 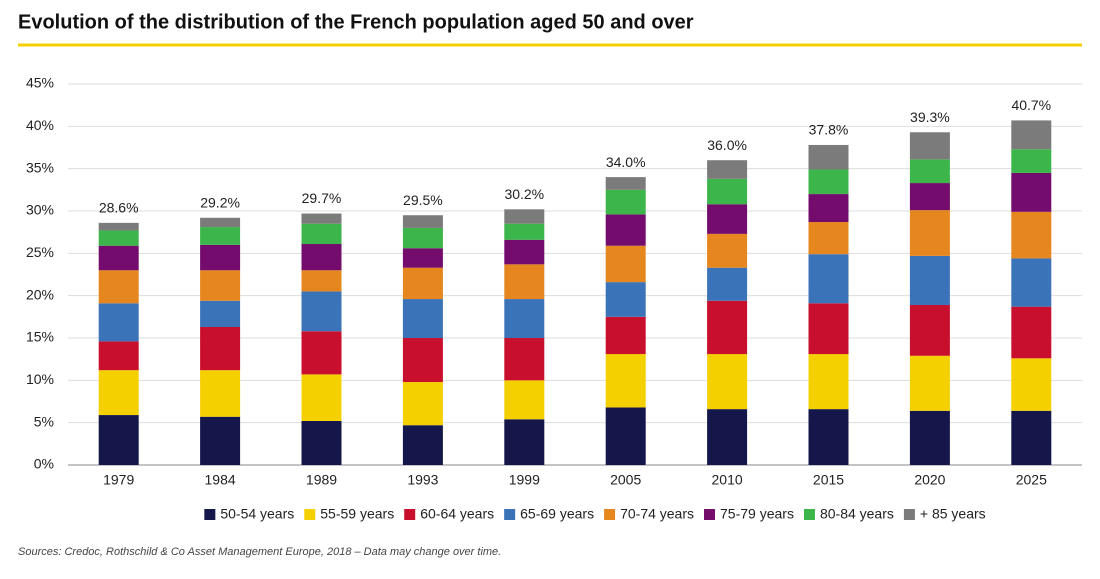 What do you see at coordinates (44, 464) in the screenshot?
I see `y-tick-label: 0%` at bounding box center [44, 464].